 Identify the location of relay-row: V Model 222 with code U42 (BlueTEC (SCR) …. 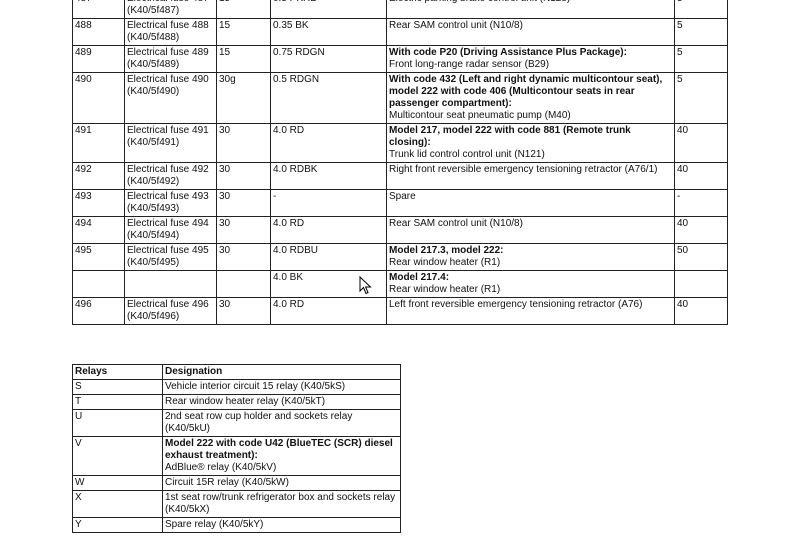
(236, 456).